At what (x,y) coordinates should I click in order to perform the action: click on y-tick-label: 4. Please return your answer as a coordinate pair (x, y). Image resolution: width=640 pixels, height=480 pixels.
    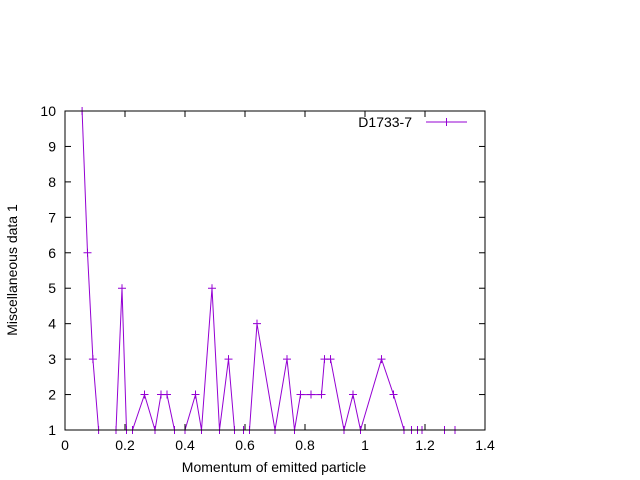
    Looking at the image, I should click on (52, 324).